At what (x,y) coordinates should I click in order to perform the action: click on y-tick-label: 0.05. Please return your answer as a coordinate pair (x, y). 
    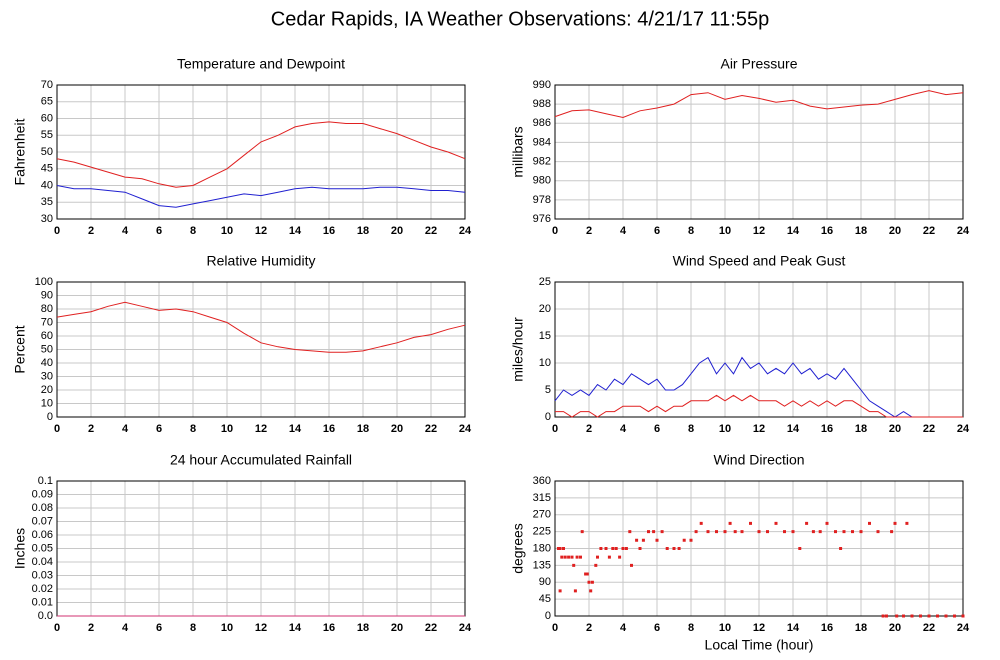
    Looking at the image, I should click on (42, 548).